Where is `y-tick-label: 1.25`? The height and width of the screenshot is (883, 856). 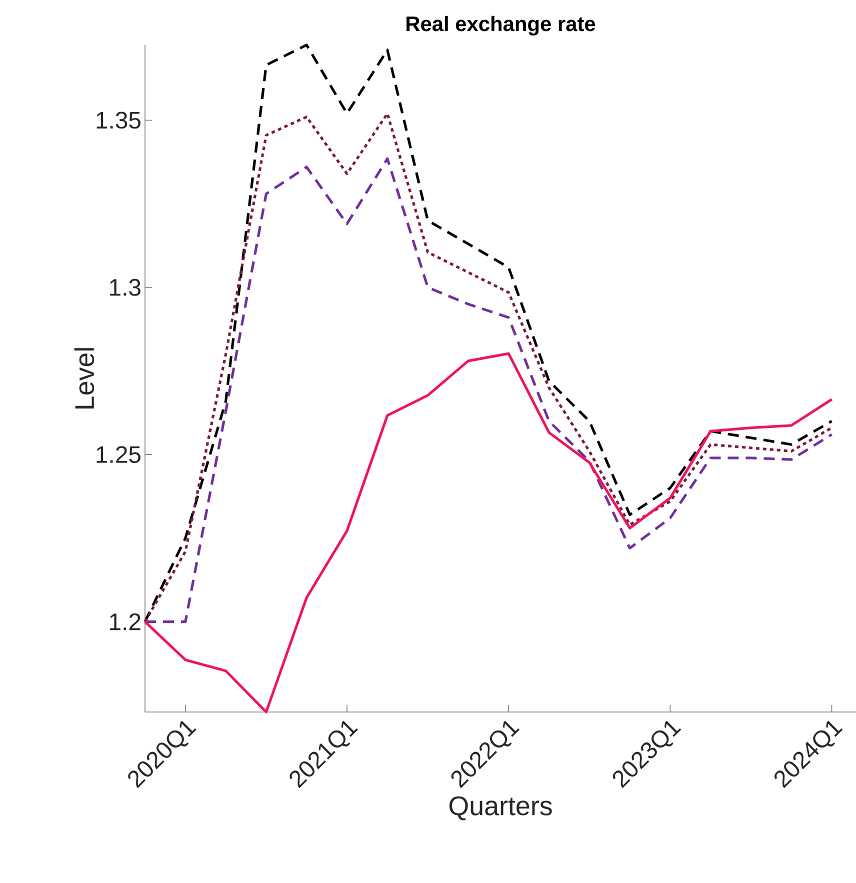
y-tick-label: 1.25 is located at coordinates (118, 455).